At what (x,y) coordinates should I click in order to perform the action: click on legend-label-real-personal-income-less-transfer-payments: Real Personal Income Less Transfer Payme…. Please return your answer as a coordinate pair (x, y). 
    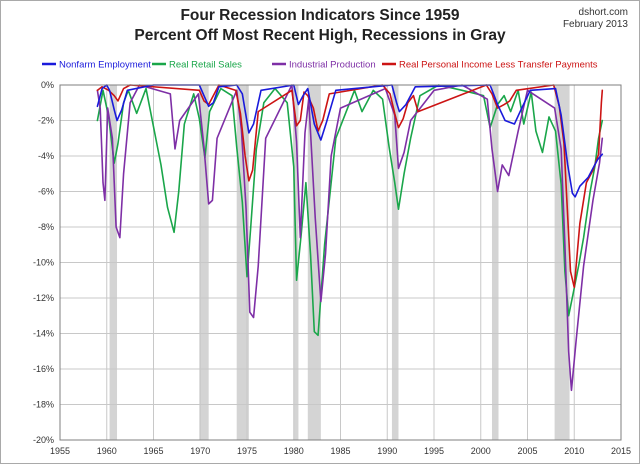
    Looking at the image, I should click on (498, 65).